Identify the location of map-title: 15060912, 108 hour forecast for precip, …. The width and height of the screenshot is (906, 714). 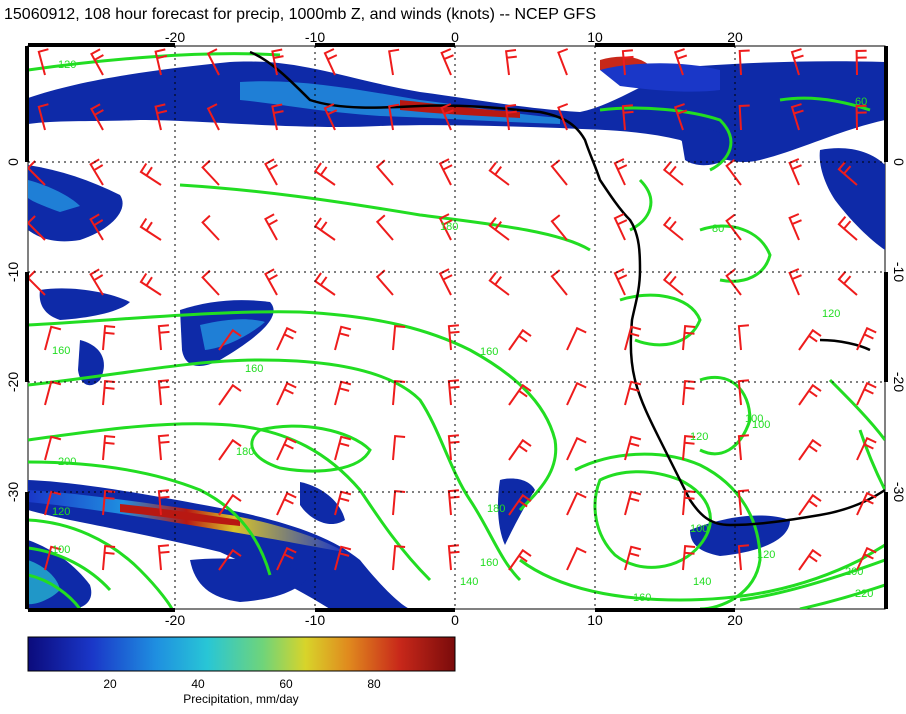
(300, 14).